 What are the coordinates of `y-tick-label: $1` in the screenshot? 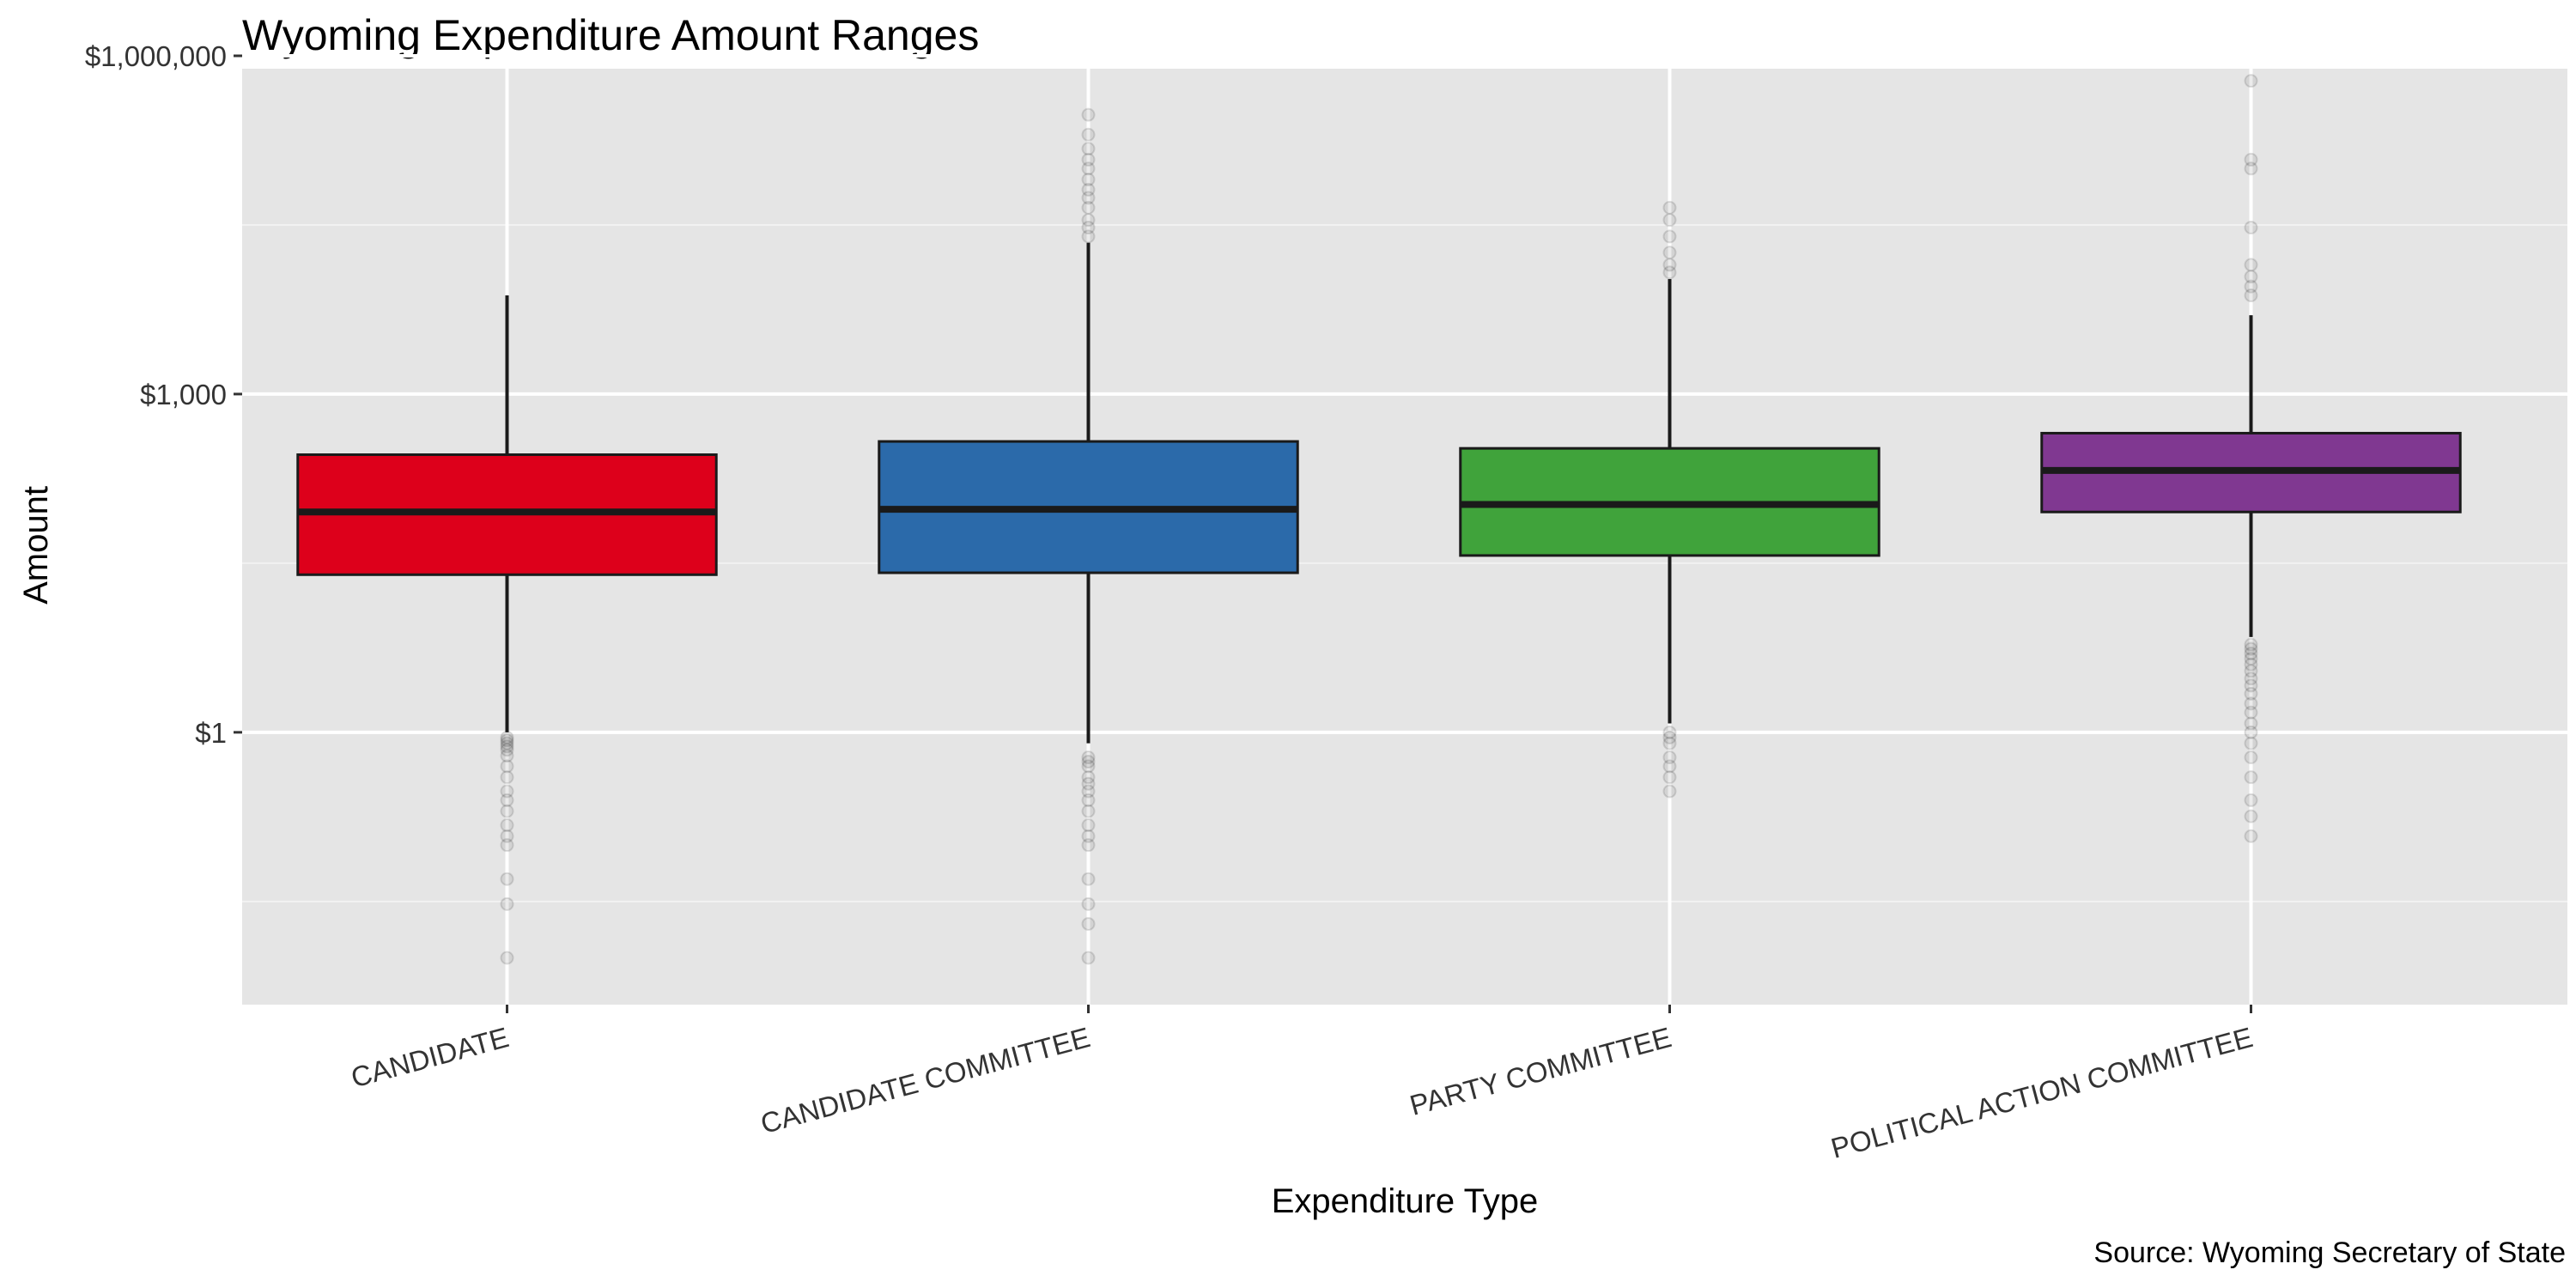 It's located at (211, 733).